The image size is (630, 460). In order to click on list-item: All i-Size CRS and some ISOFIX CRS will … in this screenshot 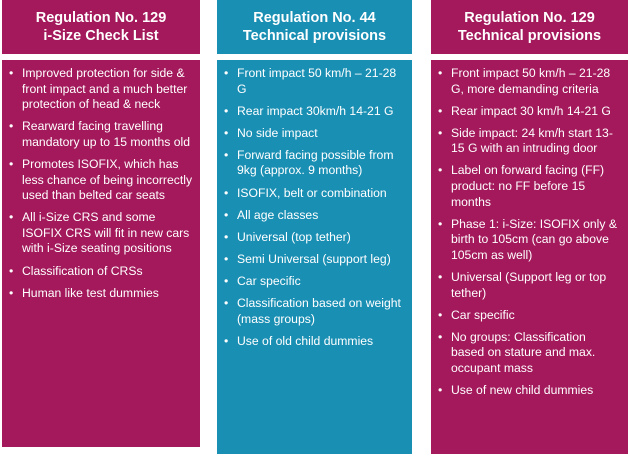, I will do `click(101, 233)`.